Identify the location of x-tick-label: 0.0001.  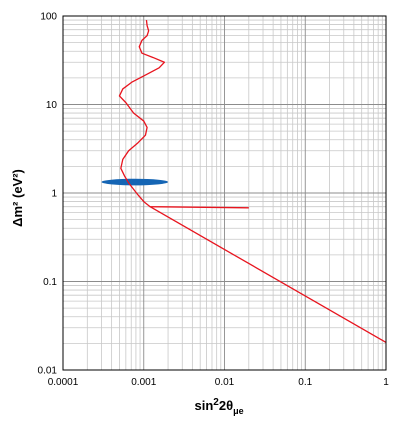
(63, 382).